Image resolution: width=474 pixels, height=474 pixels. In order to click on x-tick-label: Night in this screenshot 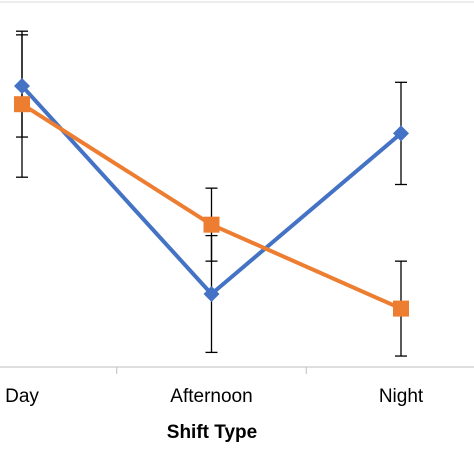, I will do `click(401, 396)`.